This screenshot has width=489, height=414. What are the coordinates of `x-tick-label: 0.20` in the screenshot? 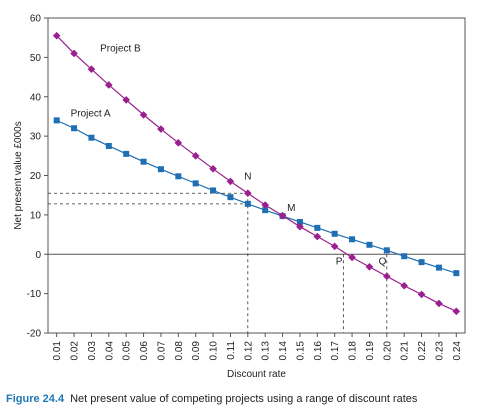 It's located at (387, 351).